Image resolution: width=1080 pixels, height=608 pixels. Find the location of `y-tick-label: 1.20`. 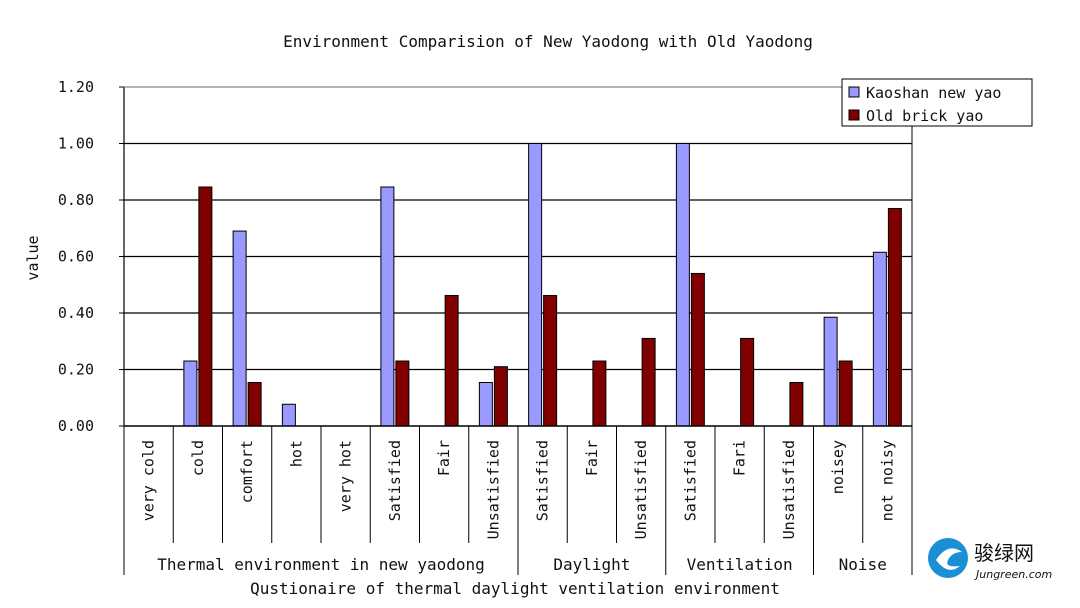

y-tick-label: 1.20 is located at coordinates (76, 87).